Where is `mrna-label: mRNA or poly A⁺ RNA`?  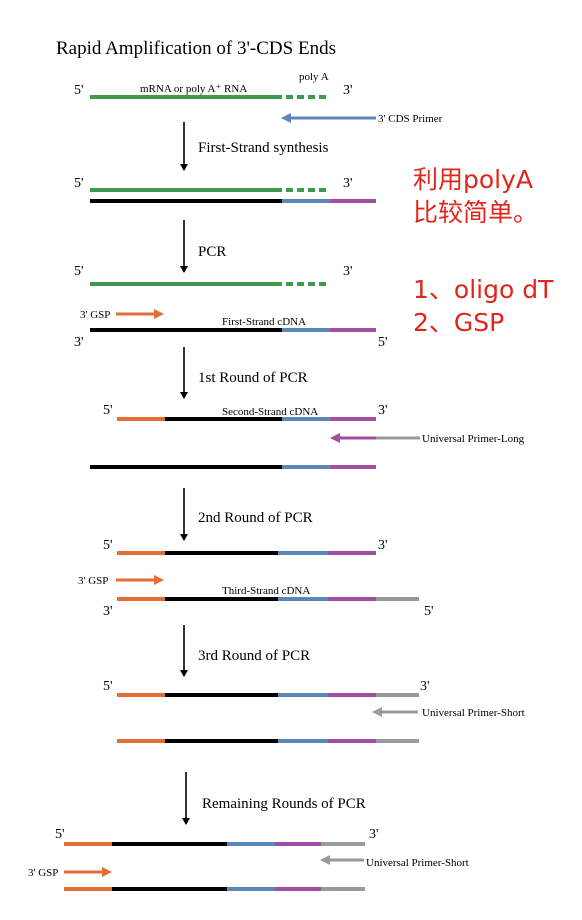 mrna-label: mRNA or poly A⁺ RNA is located at coordinates (193, 89).